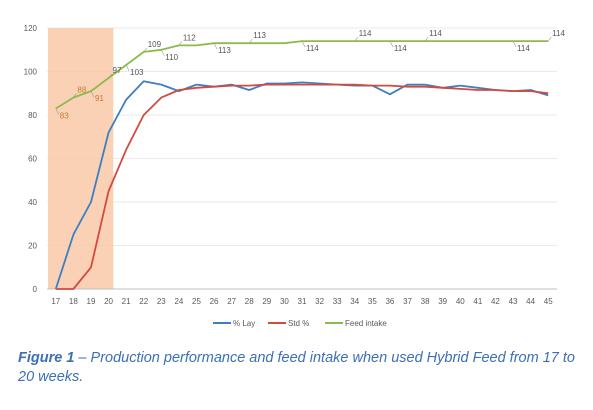 The height and width of the screenshot is (410, 593). I want to click on y-tick-label-80: 80, so click(32, 115).